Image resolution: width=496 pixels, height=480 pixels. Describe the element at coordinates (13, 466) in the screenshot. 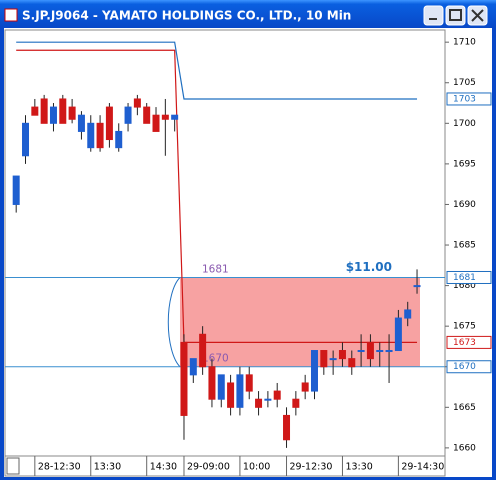

I see `scroll-handle` at that location.